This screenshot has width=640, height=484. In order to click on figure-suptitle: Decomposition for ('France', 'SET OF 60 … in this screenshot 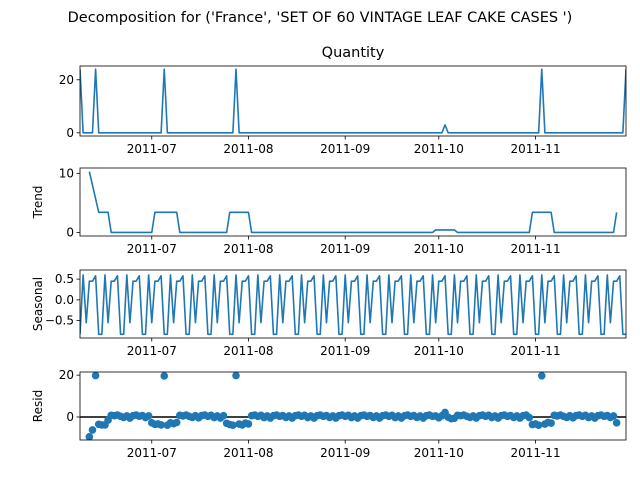, I will do `click(320, 18)`.